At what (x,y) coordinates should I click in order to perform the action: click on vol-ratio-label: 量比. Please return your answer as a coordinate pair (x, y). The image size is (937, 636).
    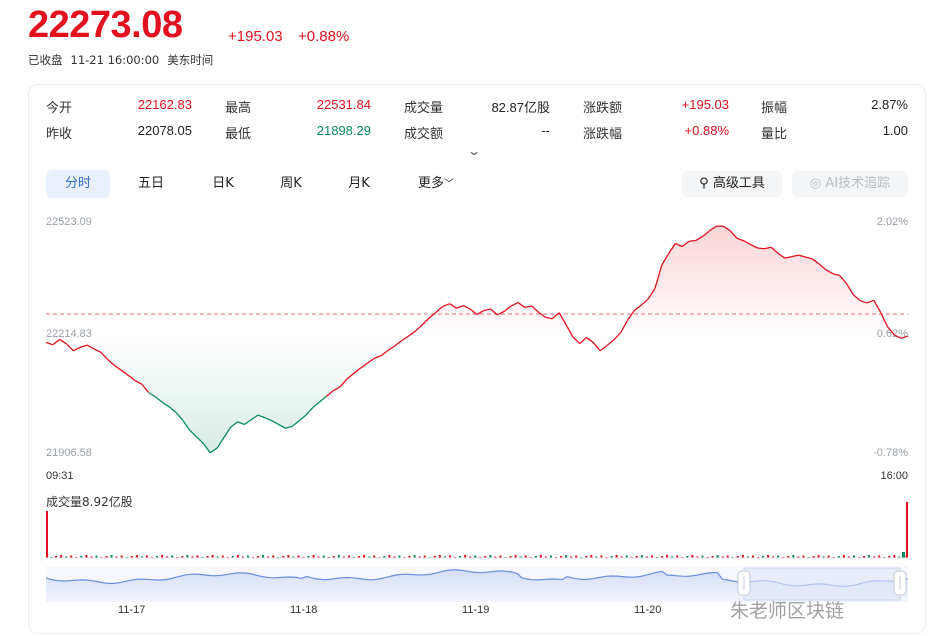
    Looking at the image, I should click on (774, 134).